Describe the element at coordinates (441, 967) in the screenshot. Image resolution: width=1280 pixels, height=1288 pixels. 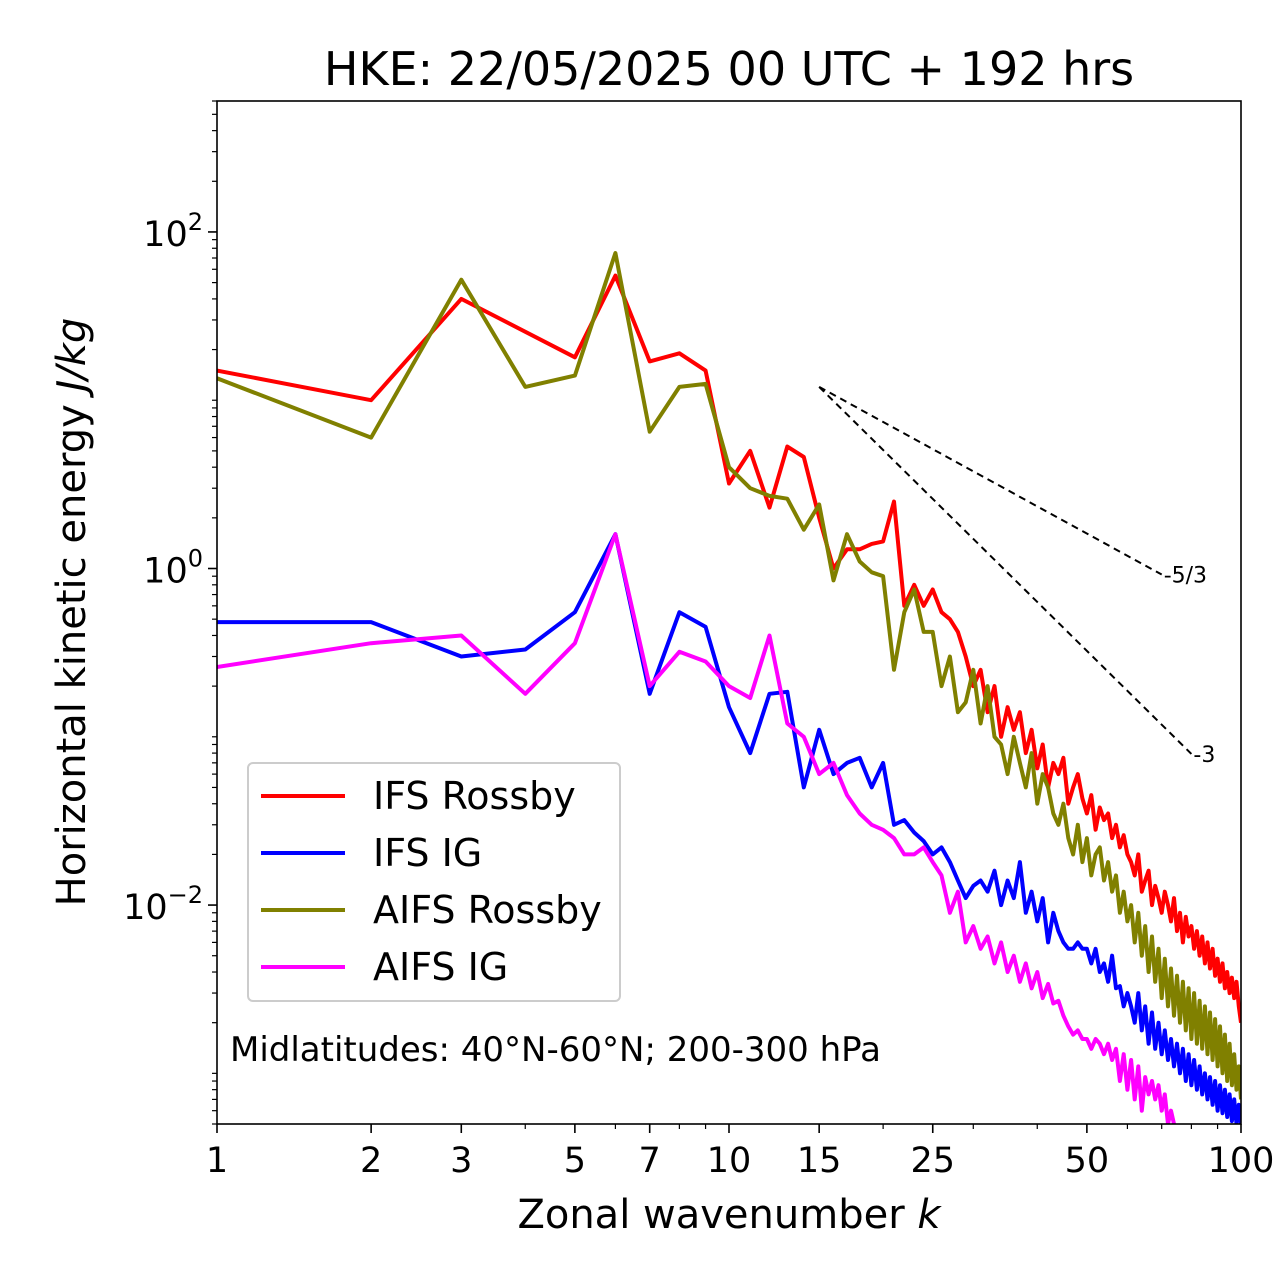
I see `legend-label-aifs-ig: AIFS IG` at that location.